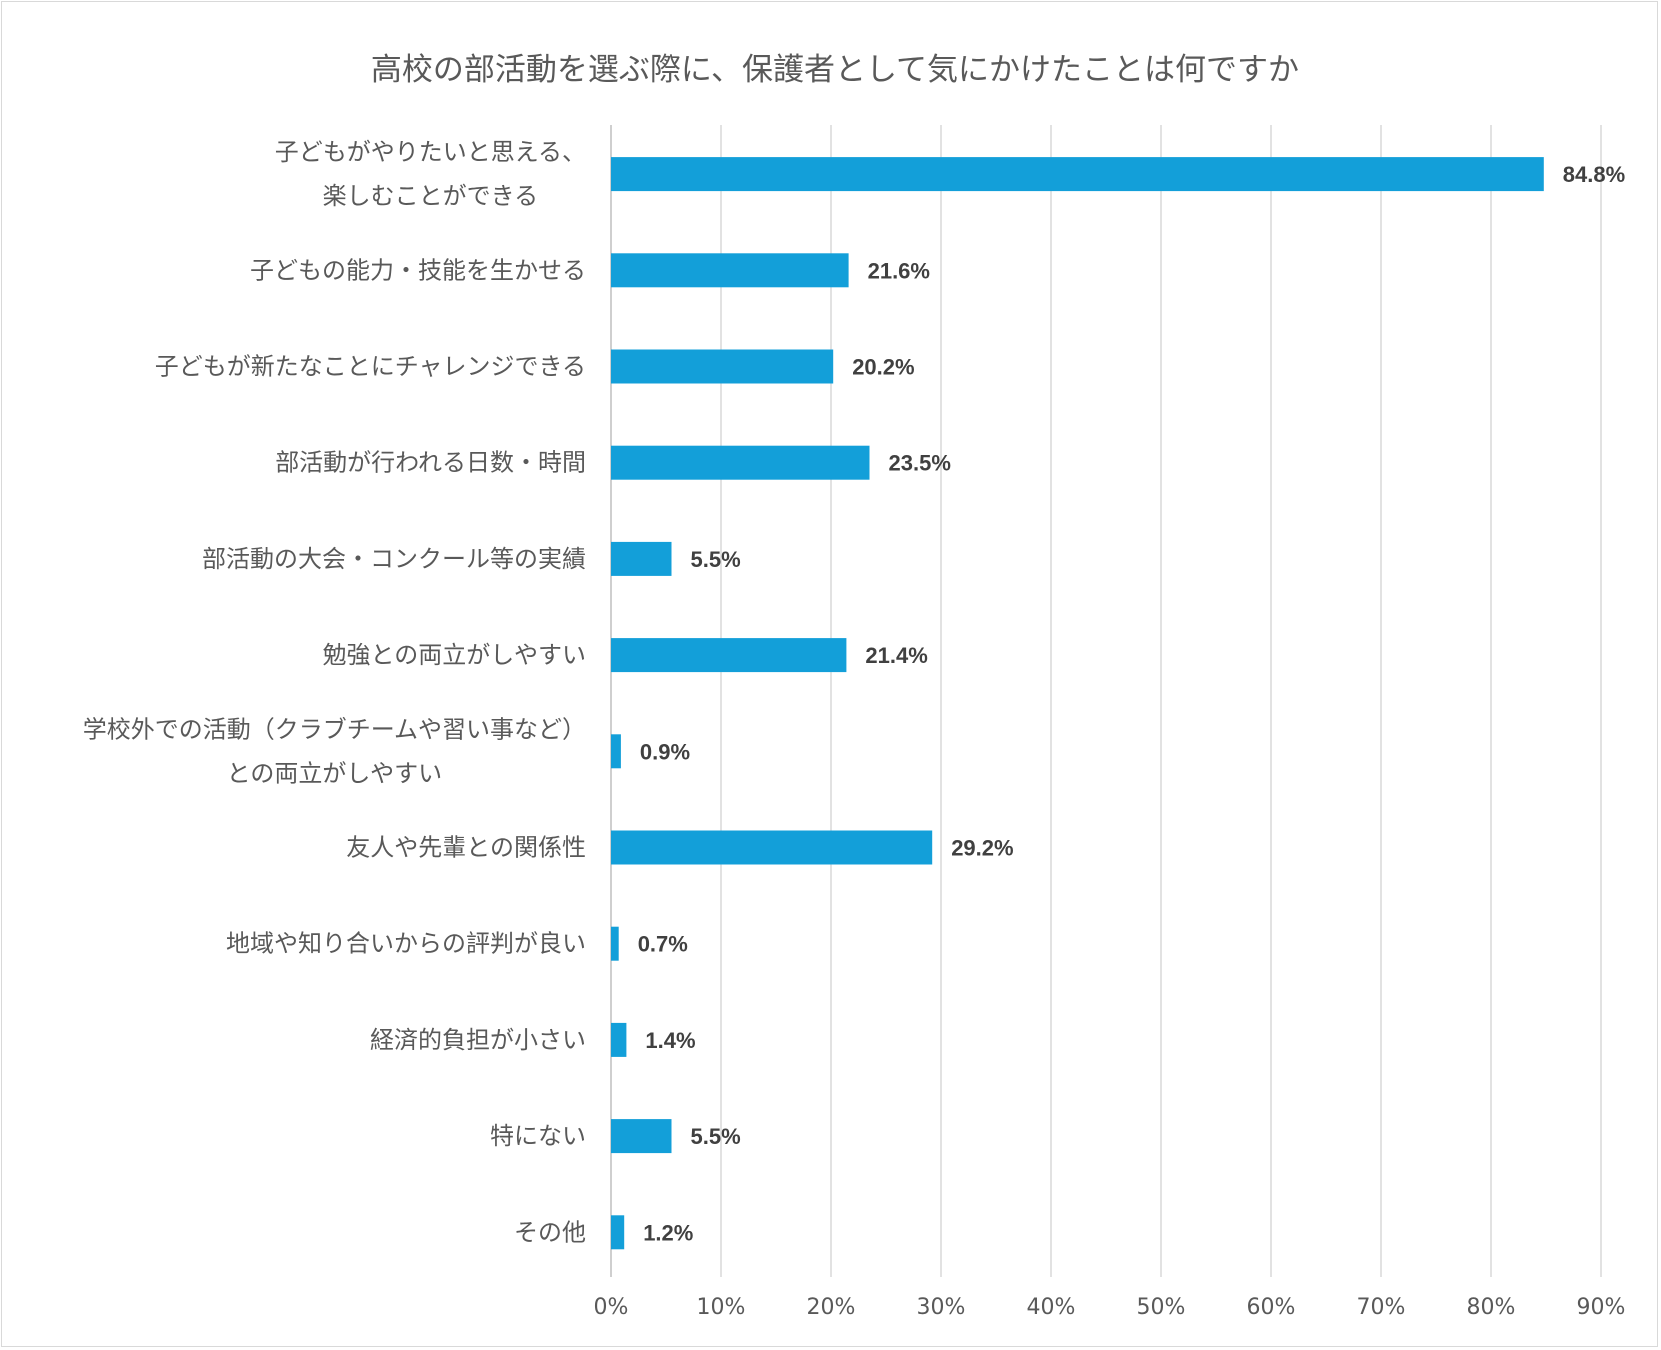 This screenshot has width=1661, height=1350. Describe the element at coordinates (418, 270) in the screenshot. I see `category-label: 子どもの能力・技能を生かせる` at that location.